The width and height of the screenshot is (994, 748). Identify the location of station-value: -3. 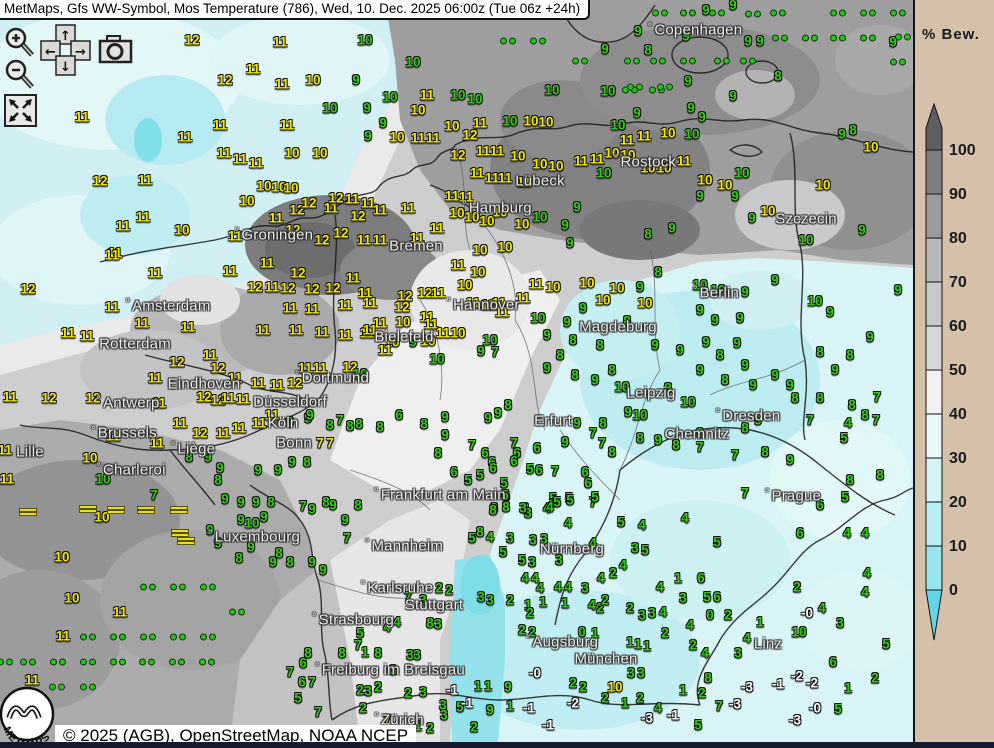
(795, 720).